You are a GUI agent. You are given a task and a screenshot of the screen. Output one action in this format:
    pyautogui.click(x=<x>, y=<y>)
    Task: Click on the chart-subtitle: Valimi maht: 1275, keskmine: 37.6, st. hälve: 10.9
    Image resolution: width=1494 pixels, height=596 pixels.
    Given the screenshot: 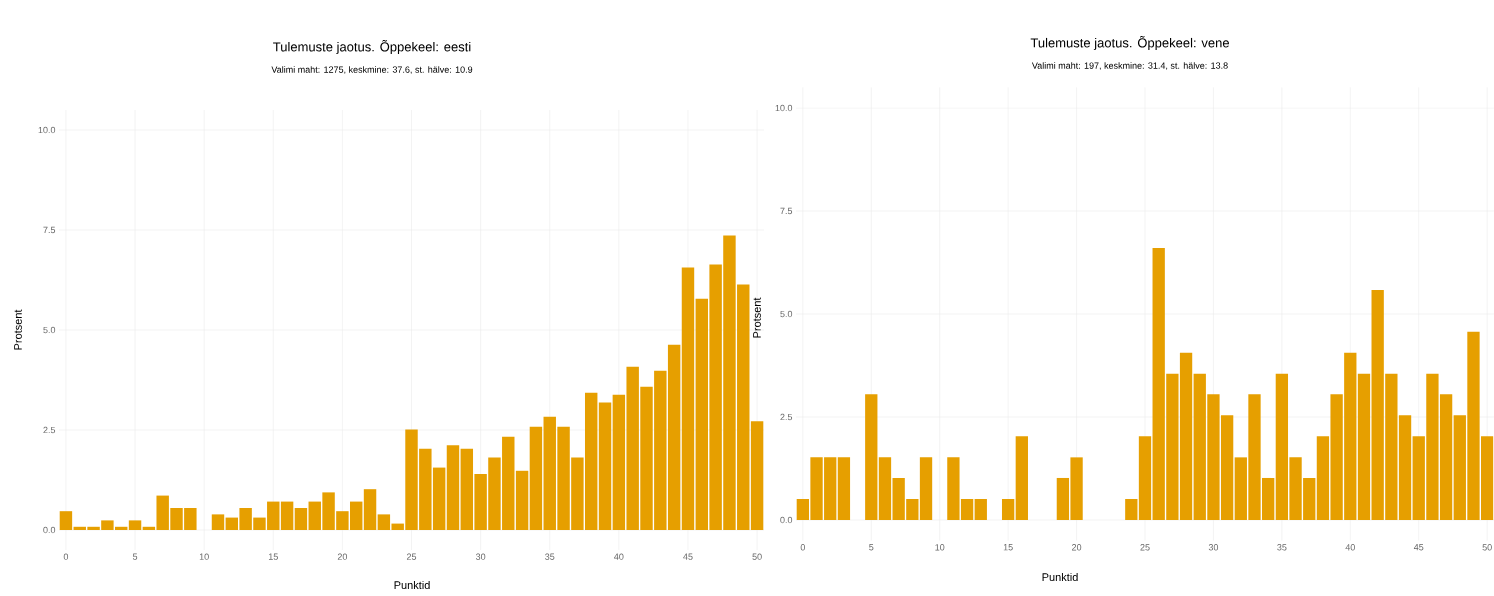 What is the action you would take?
    pyautogui.click(x=372, y=70)
    